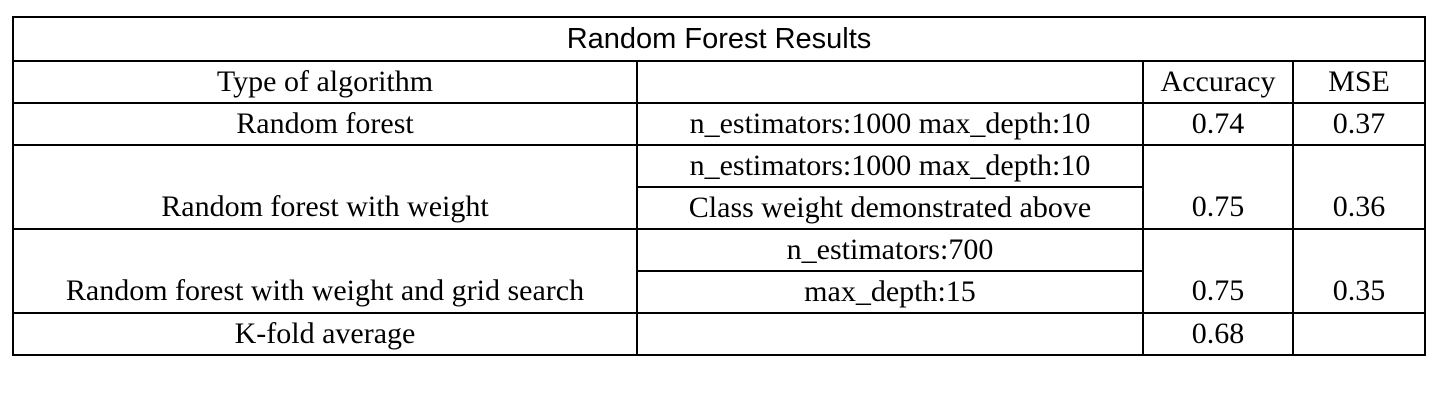 Image resolution: width=1440 pixels, height=402 pixels. I want to click on table-title: Random Forest Results, so click(719, 39).